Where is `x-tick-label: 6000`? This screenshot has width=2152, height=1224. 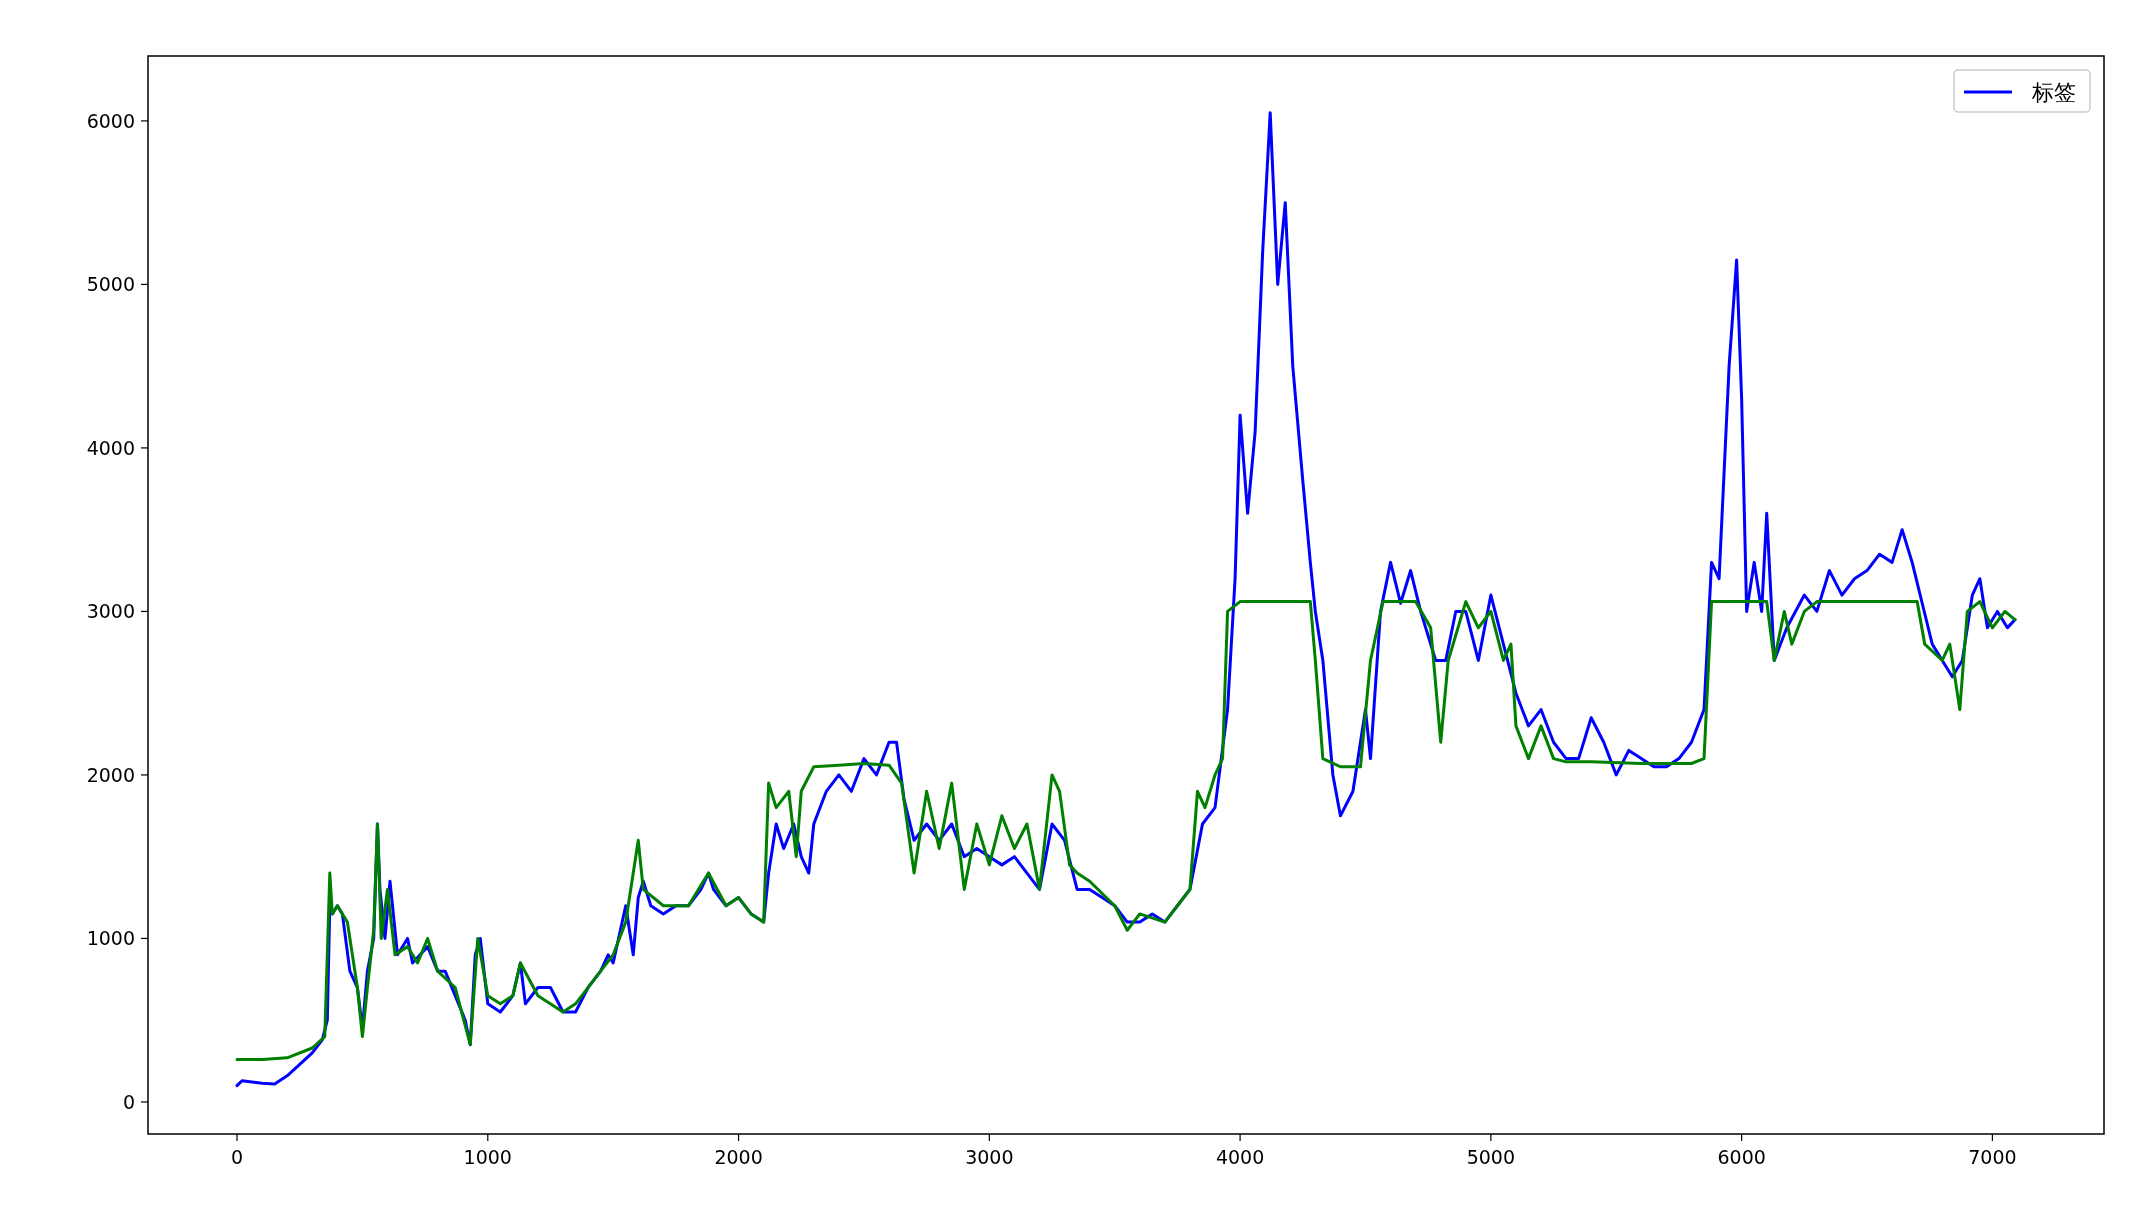
x-tick-label: 6000 is located at coordinates (1741, 1157).